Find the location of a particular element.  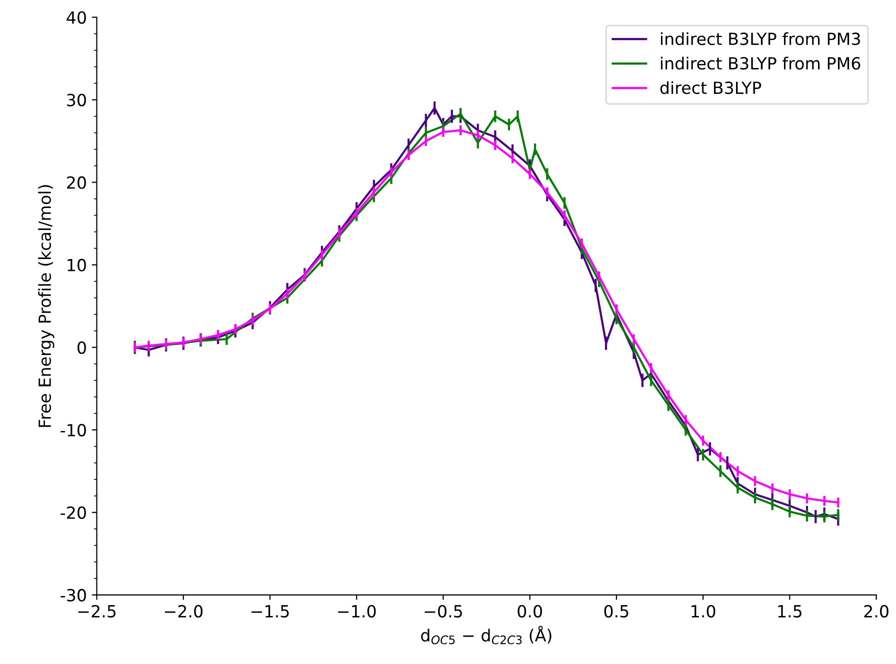

y-tick-label: -20 is located at coordinates (73, 512).